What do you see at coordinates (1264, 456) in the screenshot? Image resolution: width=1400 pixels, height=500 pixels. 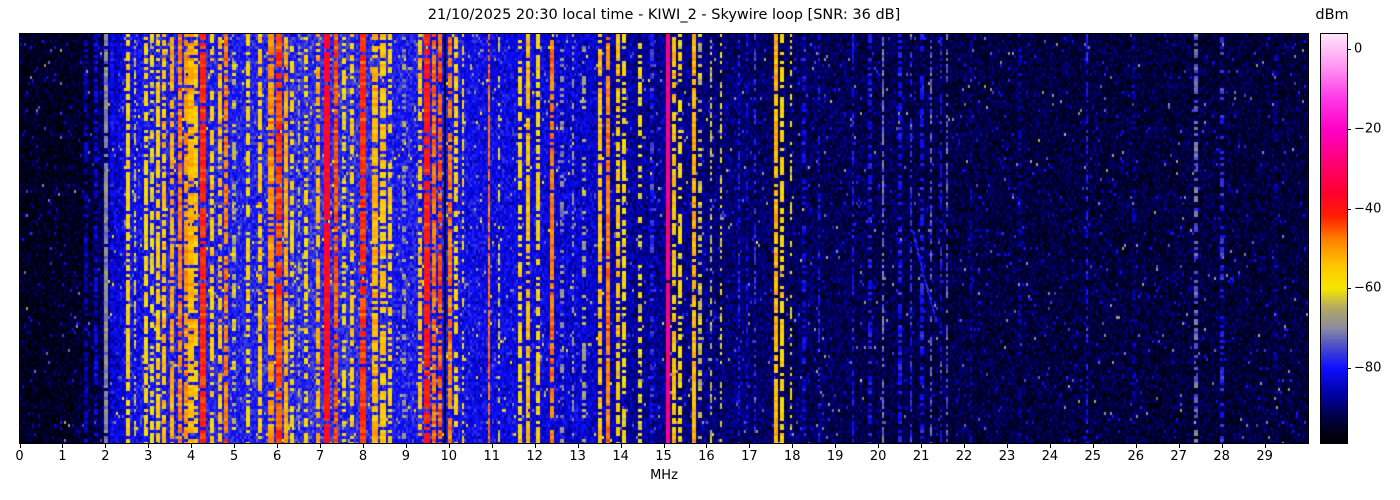 I see `x-tick-label: 29` at bounding box center [1264, 456].